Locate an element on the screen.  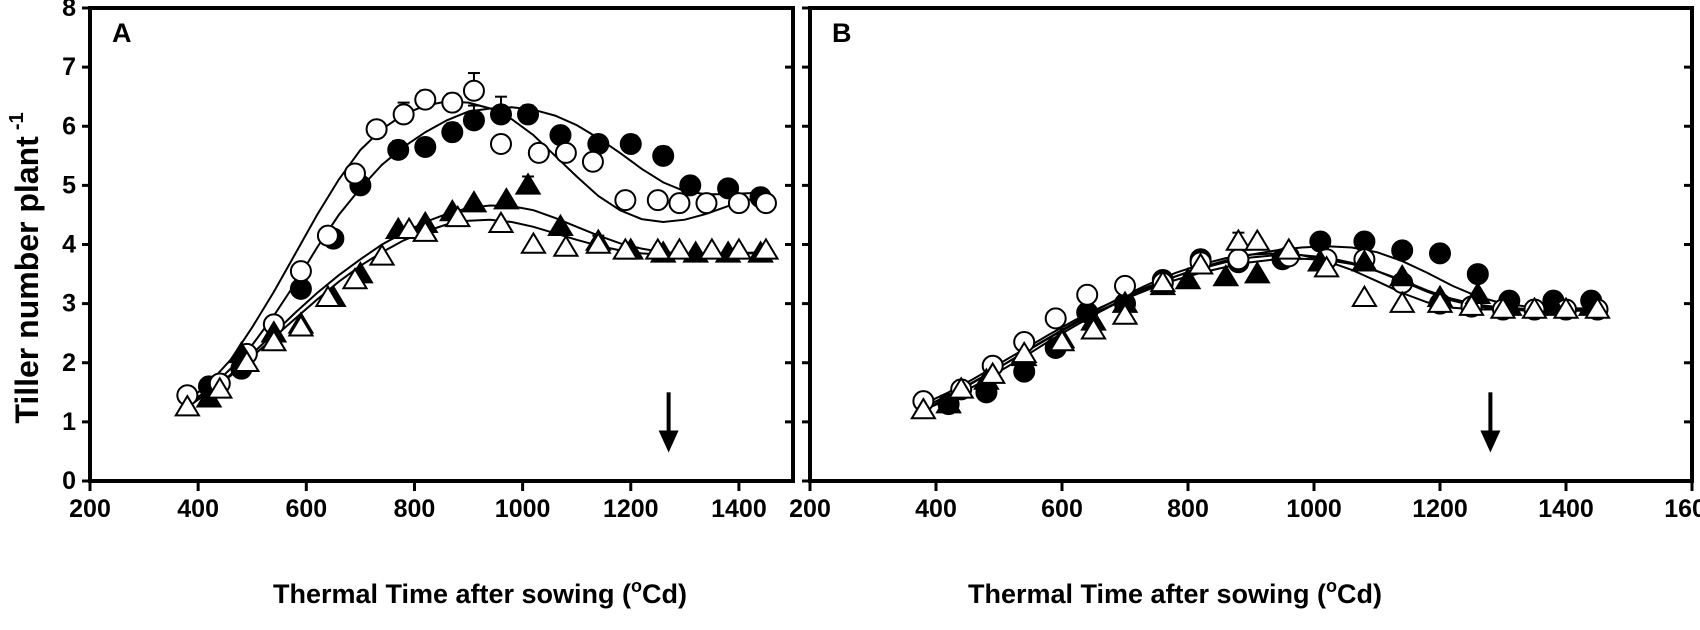
x-tick-label: 1000 is located at coordinates (1314, 509).